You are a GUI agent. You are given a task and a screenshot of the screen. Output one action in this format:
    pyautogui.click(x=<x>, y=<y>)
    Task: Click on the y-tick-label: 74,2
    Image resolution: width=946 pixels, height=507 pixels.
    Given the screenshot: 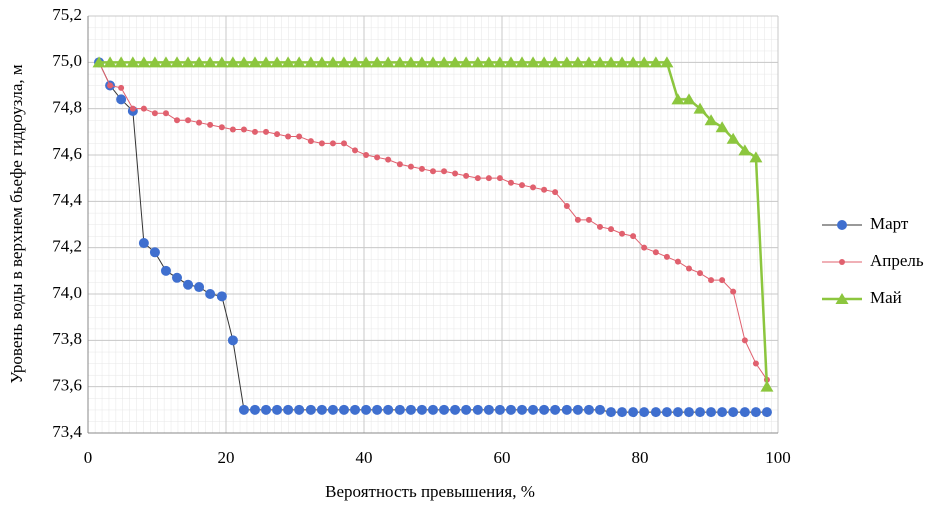 What is the action you would take?
    pyautogui.click(x=67, y=246)
    